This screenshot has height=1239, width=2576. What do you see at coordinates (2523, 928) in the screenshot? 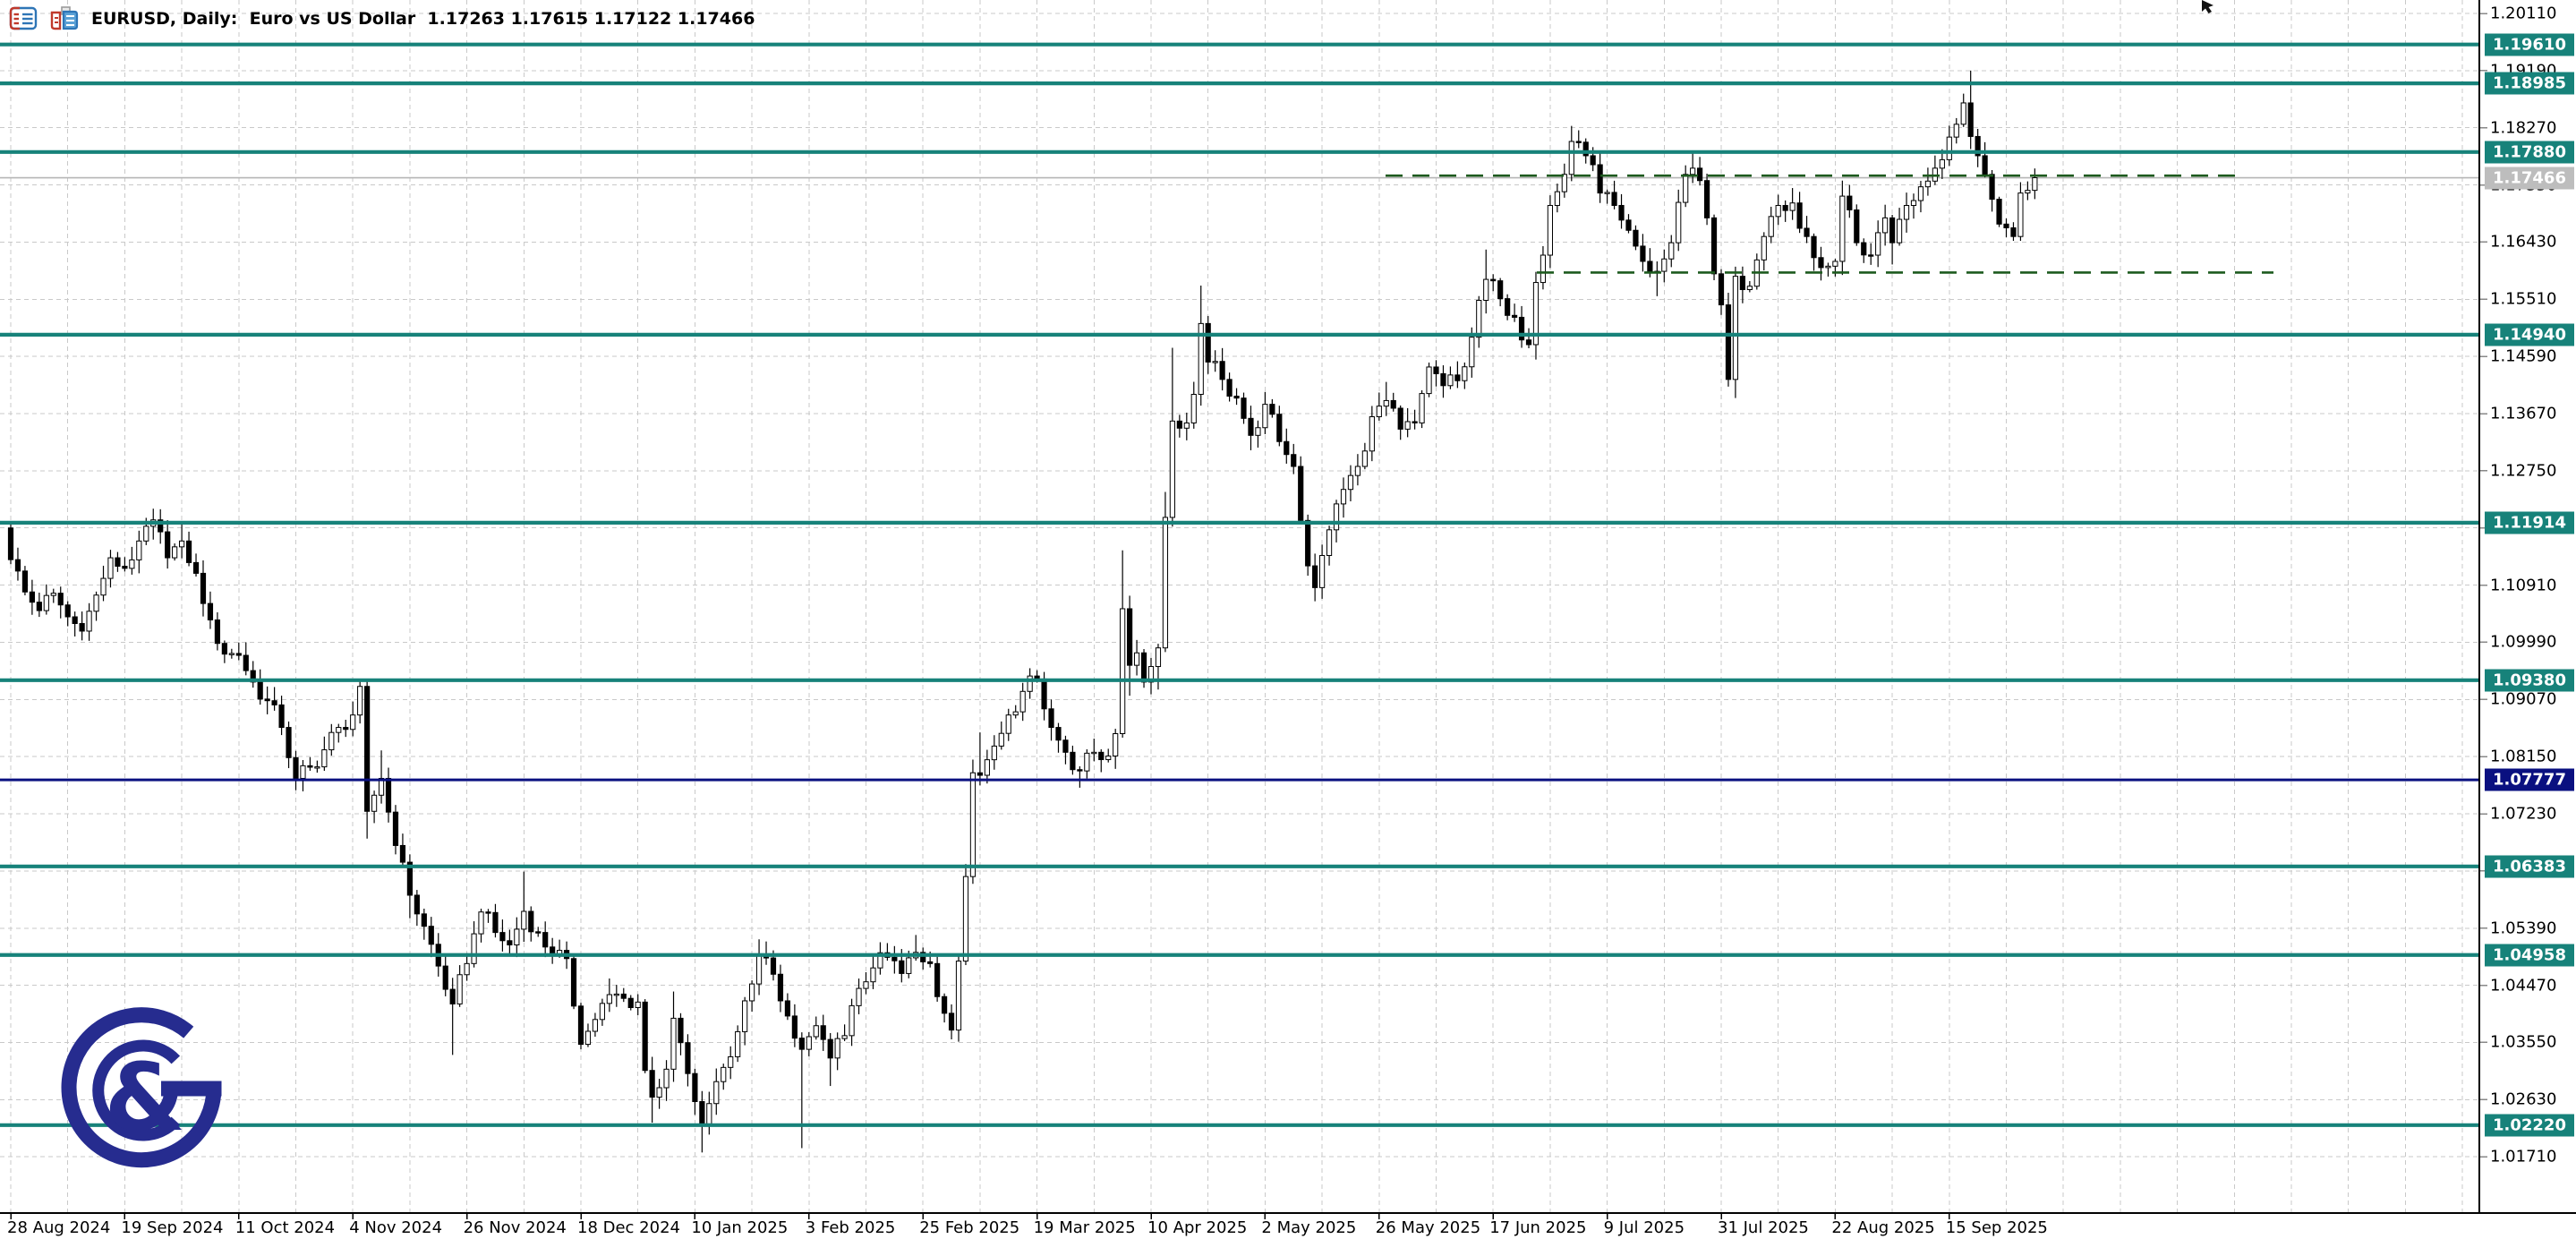
I see `price-tick-label: 1.05390` at bounding box center [2523, 928].